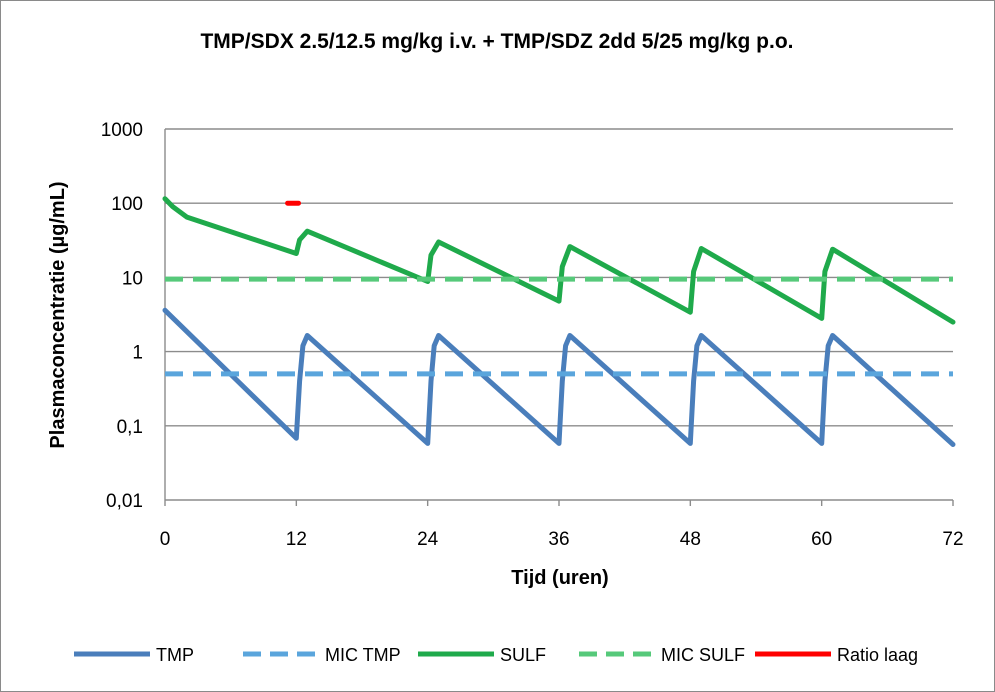 The width and height of the screenshot is (995, 692). Describe the element at coordinates (877, 655) in the screenshot. I see `legend-label-ratio-laag: Ratio laag` at that location.